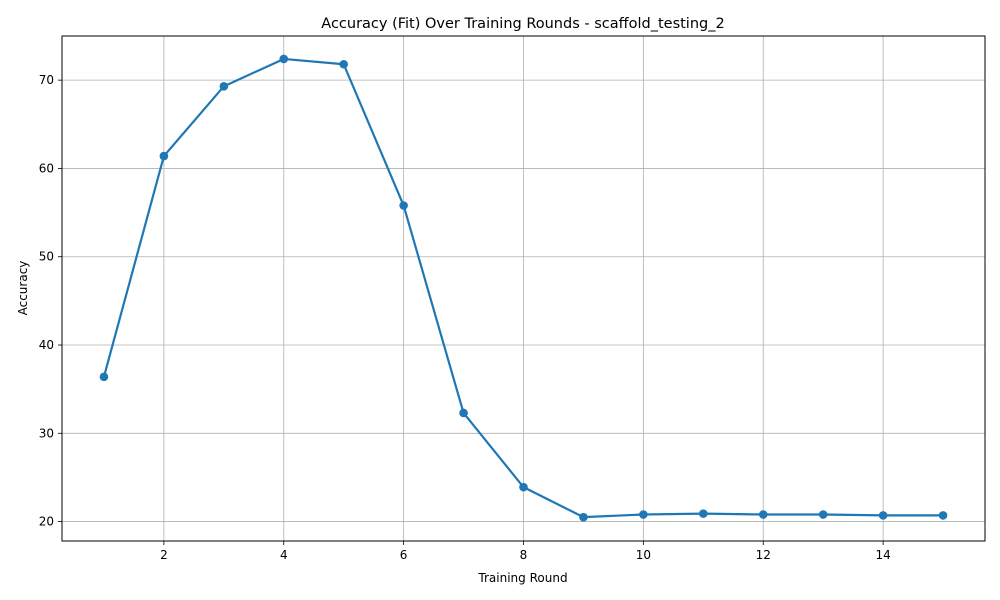 The width and height of the screenshot is (1000, 600). I want to click on y-tick-label-70: 70, so click(46, 80).